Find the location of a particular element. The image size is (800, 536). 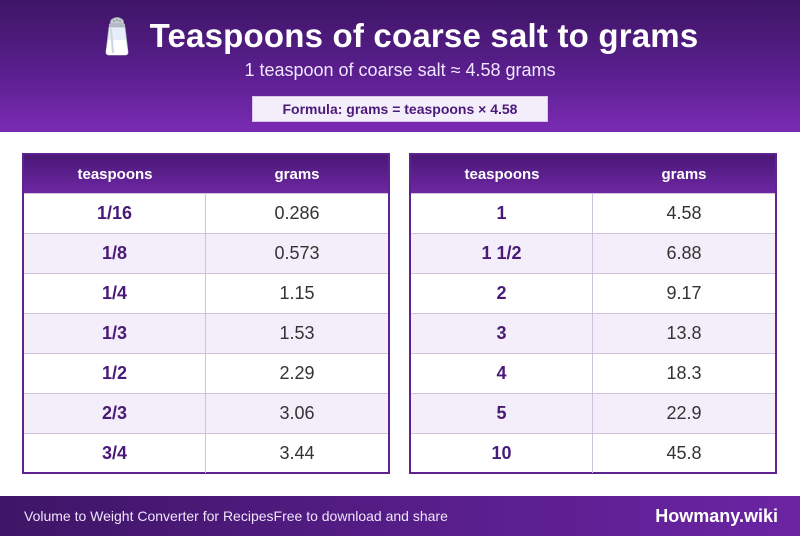

grams-cell: 6.88 is located at coordinates (684, 253).